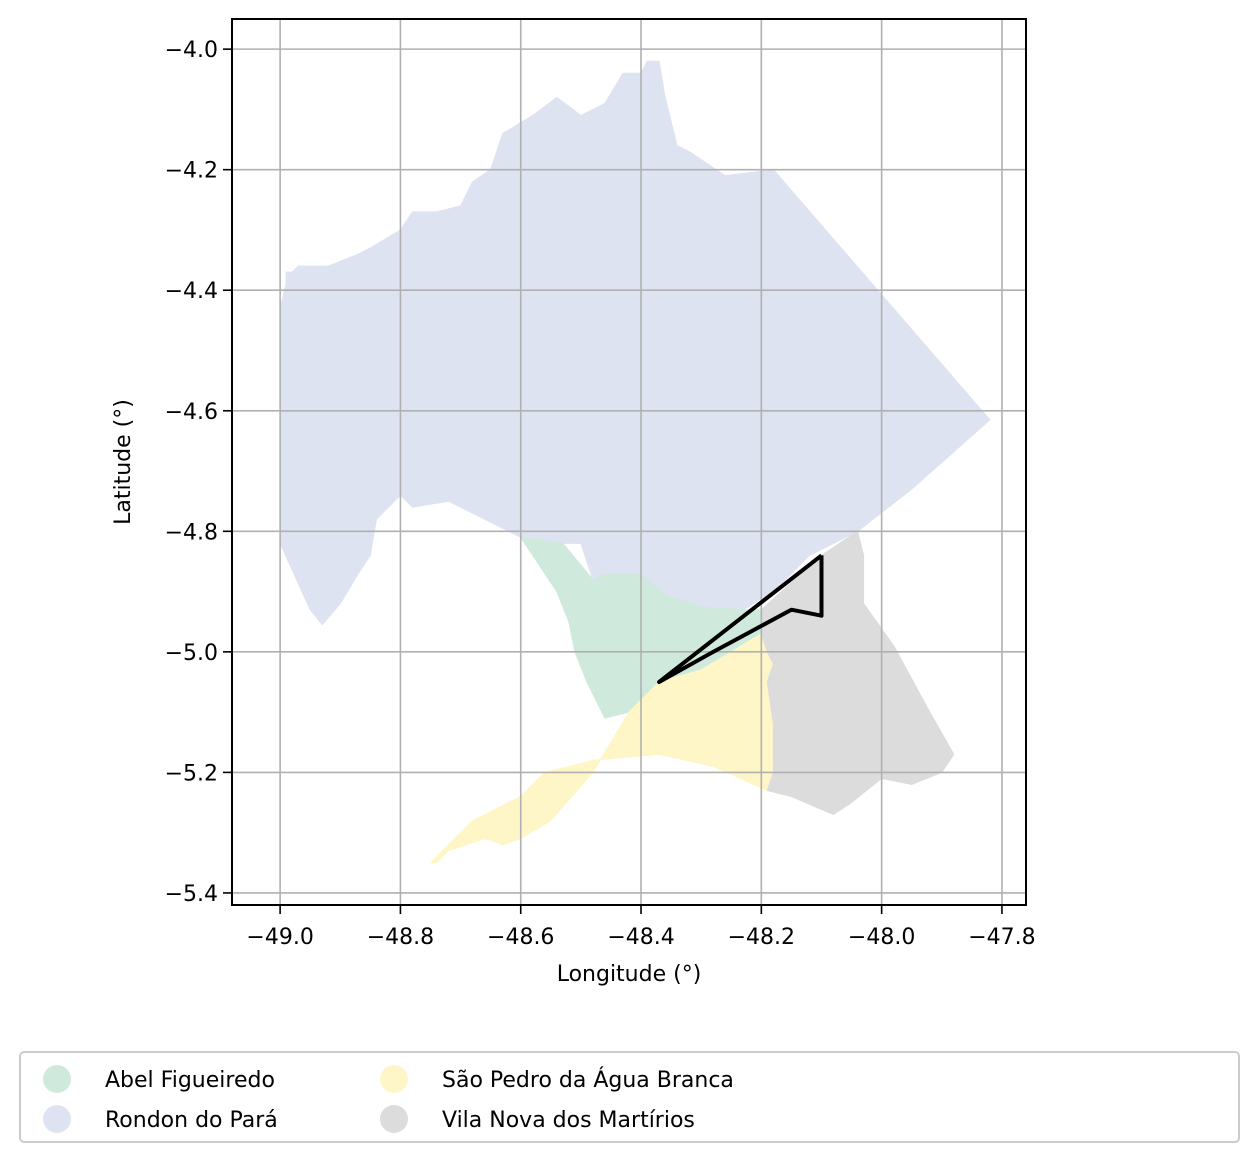 The width and height of the screenshot is (1259, 1163). Describe the element at coordinates (57, 1079) in the screenshot. I see `legend-marker-abel-figueiredo` at that location.